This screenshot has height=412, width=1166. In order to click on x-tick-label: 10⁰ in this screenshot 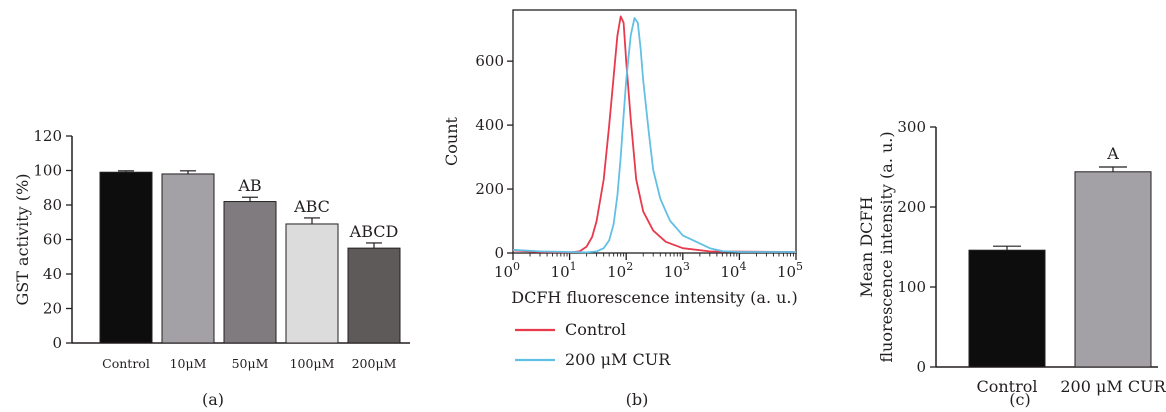, I will do `click(507, 270)`.